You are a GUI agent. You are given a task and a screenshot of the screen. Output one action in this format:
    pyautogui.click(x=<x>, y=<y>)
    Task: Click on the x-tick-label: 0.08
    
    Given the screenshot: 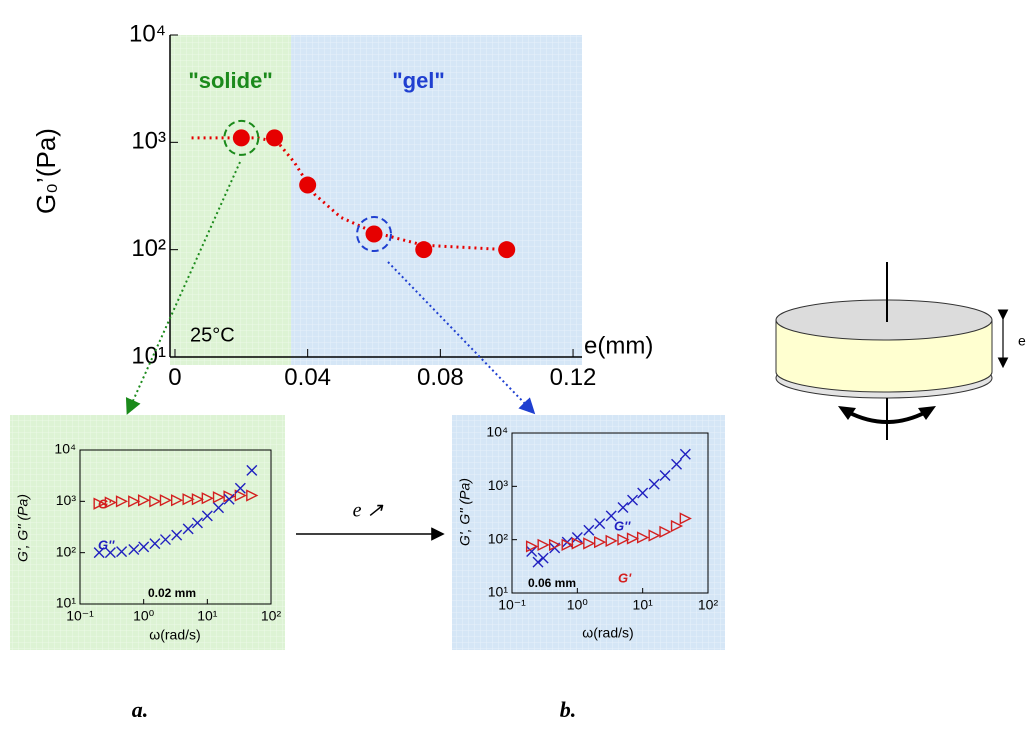 What is the action you would take?
    pyautogui.click(x=440, y=377)
    